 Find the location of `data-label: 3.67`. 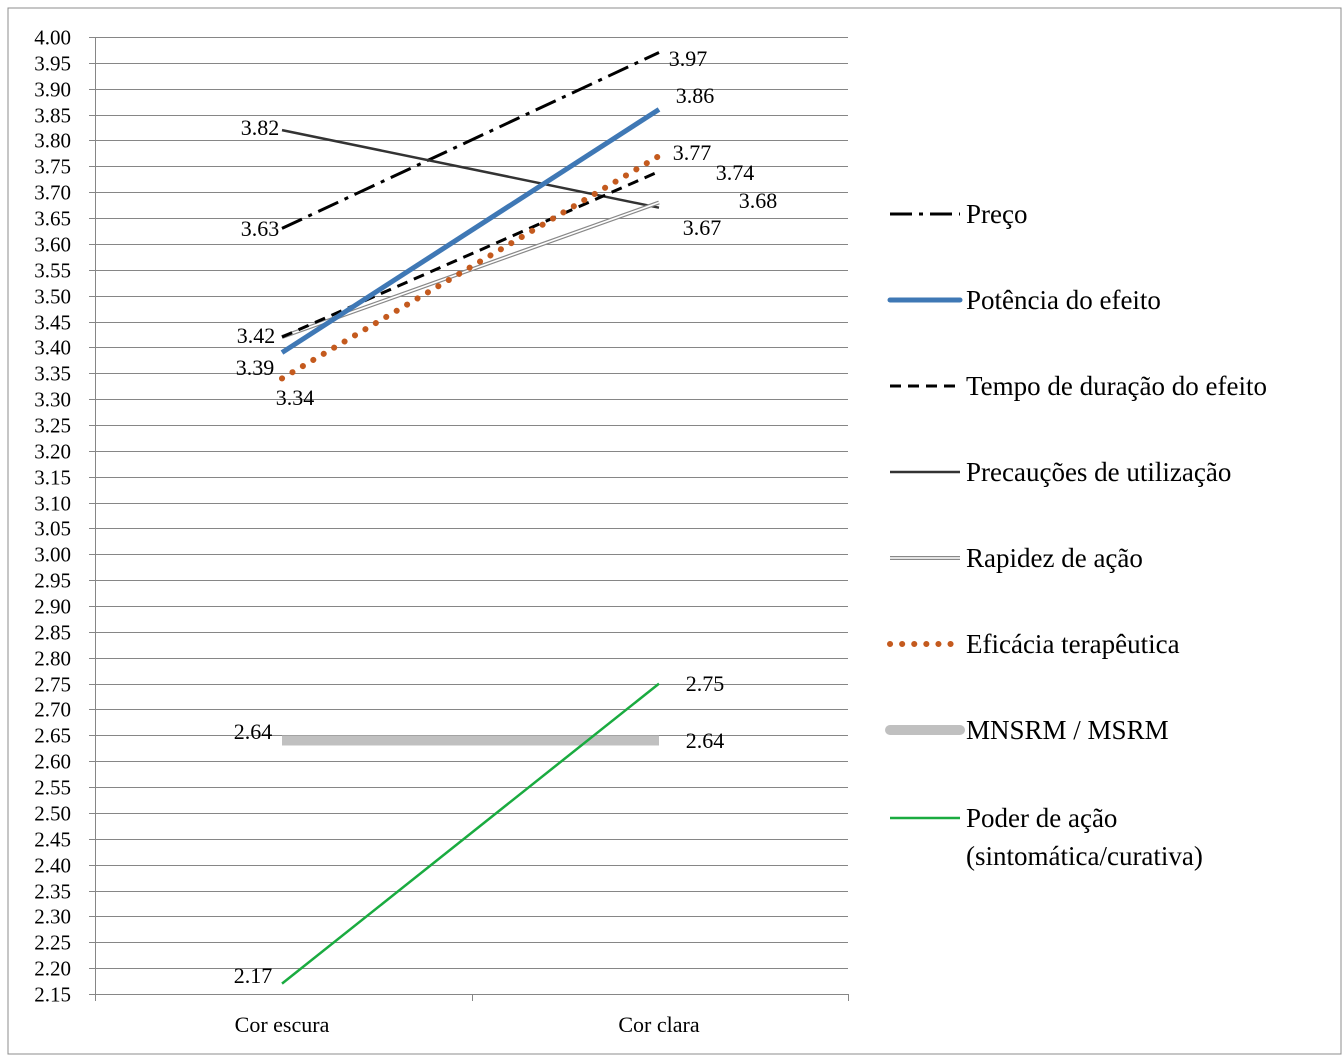

data-label: 3.67 is located at coordinates (702, 227).